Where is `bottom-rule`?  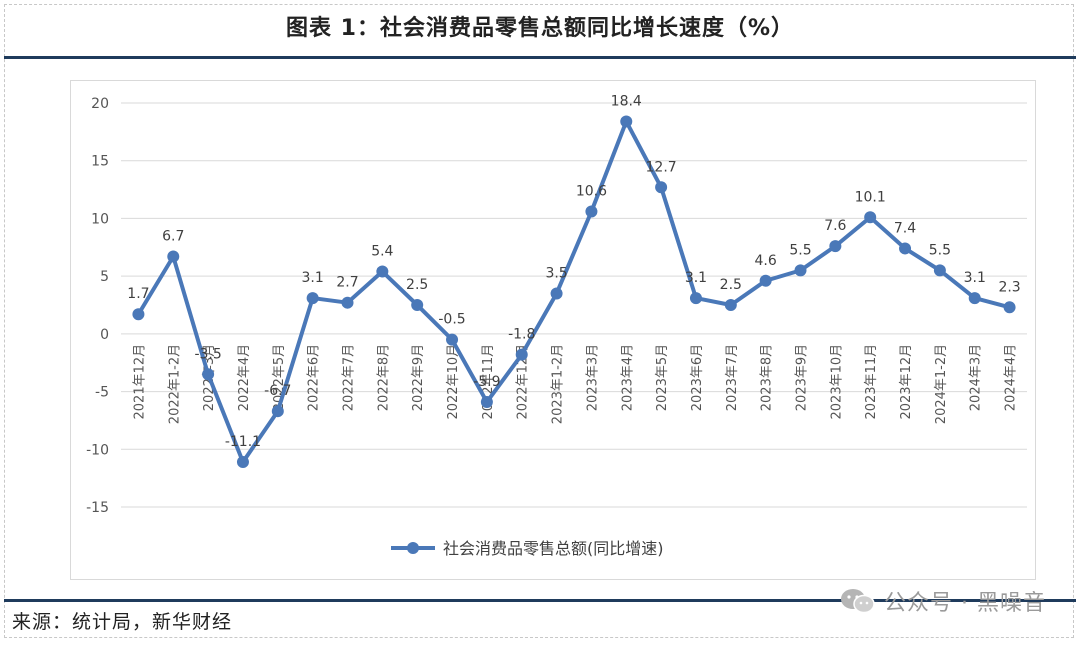 bottom-rule is located at coordinates (540, 600).